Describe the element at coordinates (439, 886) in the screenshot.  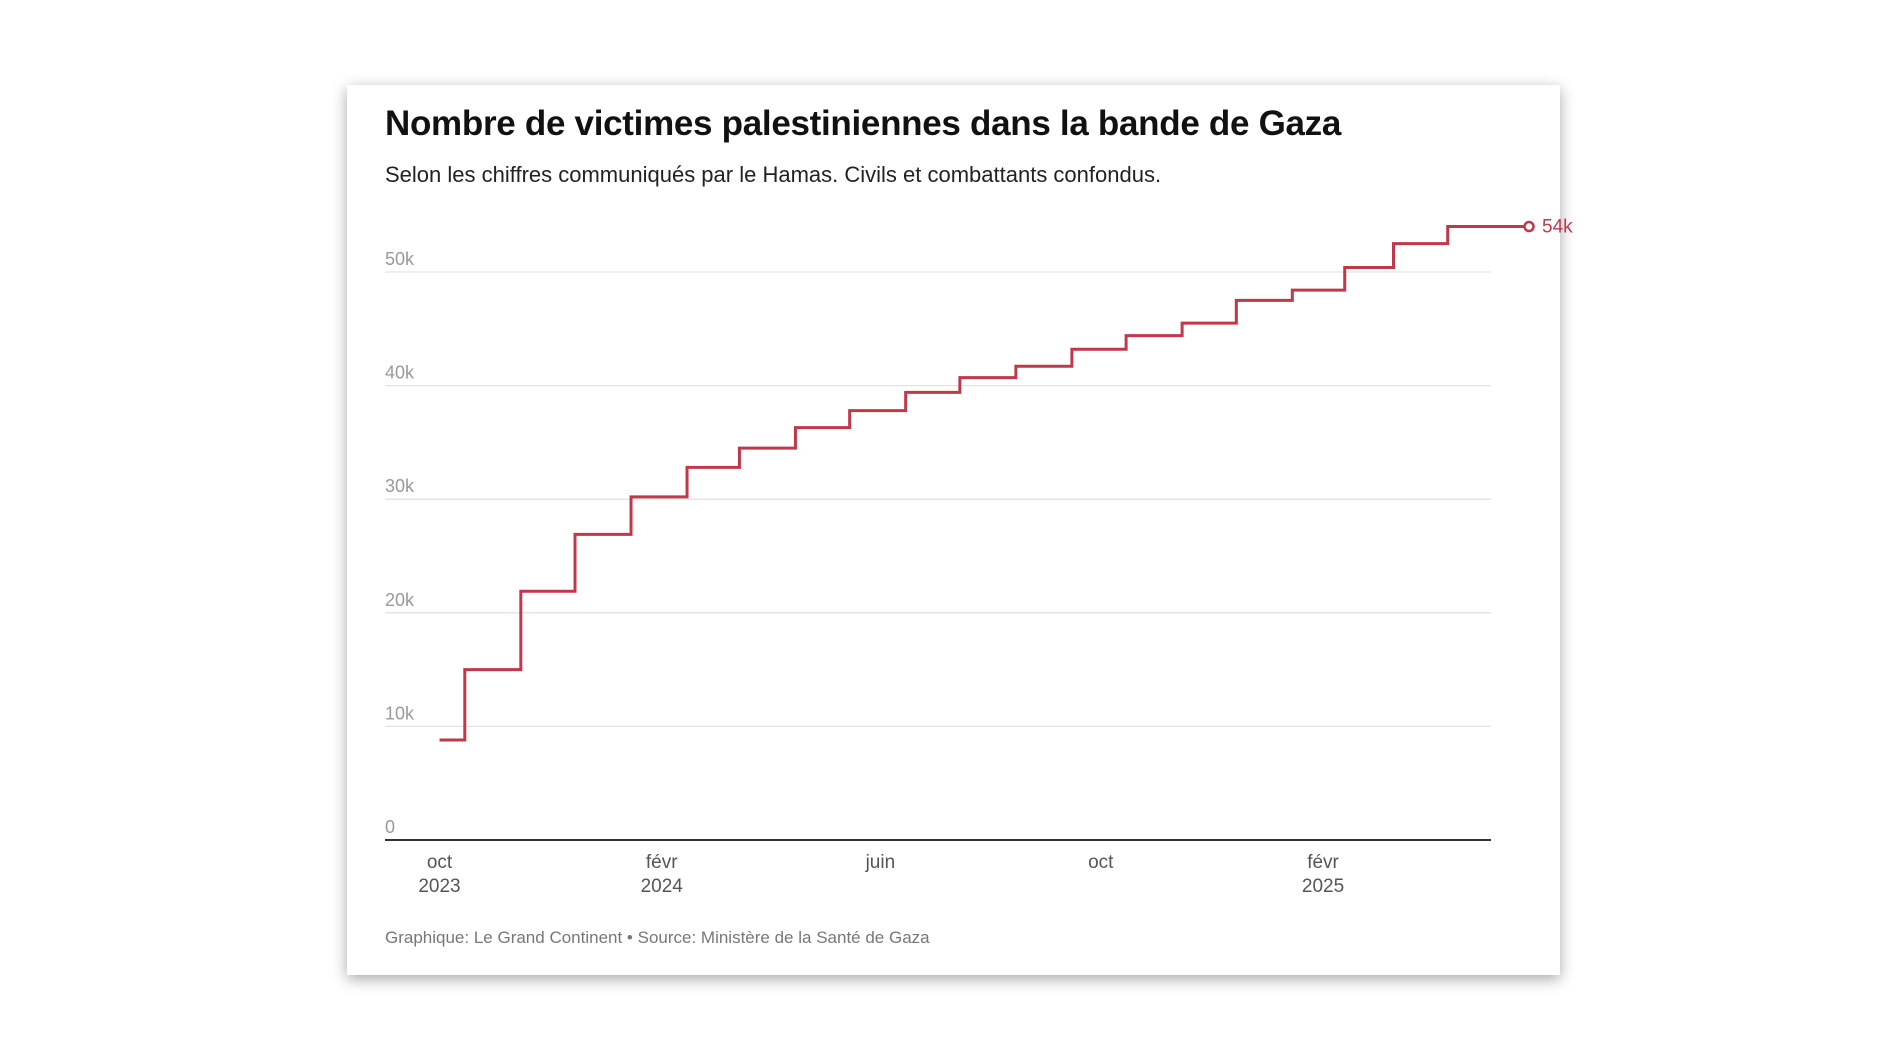
I see `x-tick-year-label: 2023` at that location.